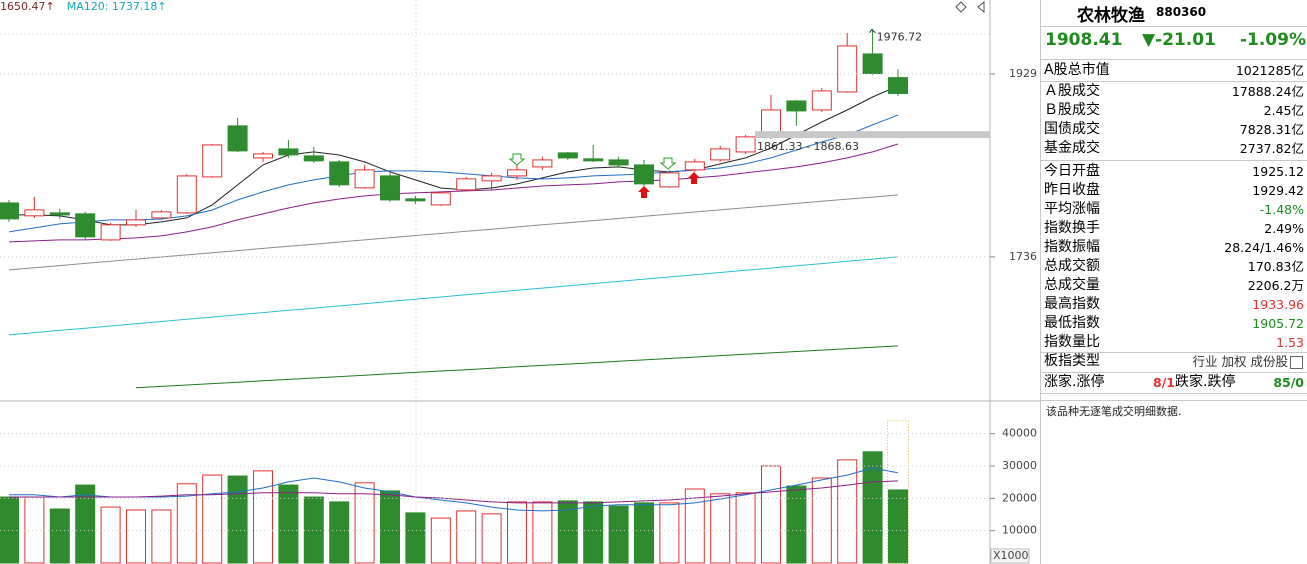 The width and height of the screenshot is (1307, 564). I want to click on row-value: 1925.12, so click(1278, 171).